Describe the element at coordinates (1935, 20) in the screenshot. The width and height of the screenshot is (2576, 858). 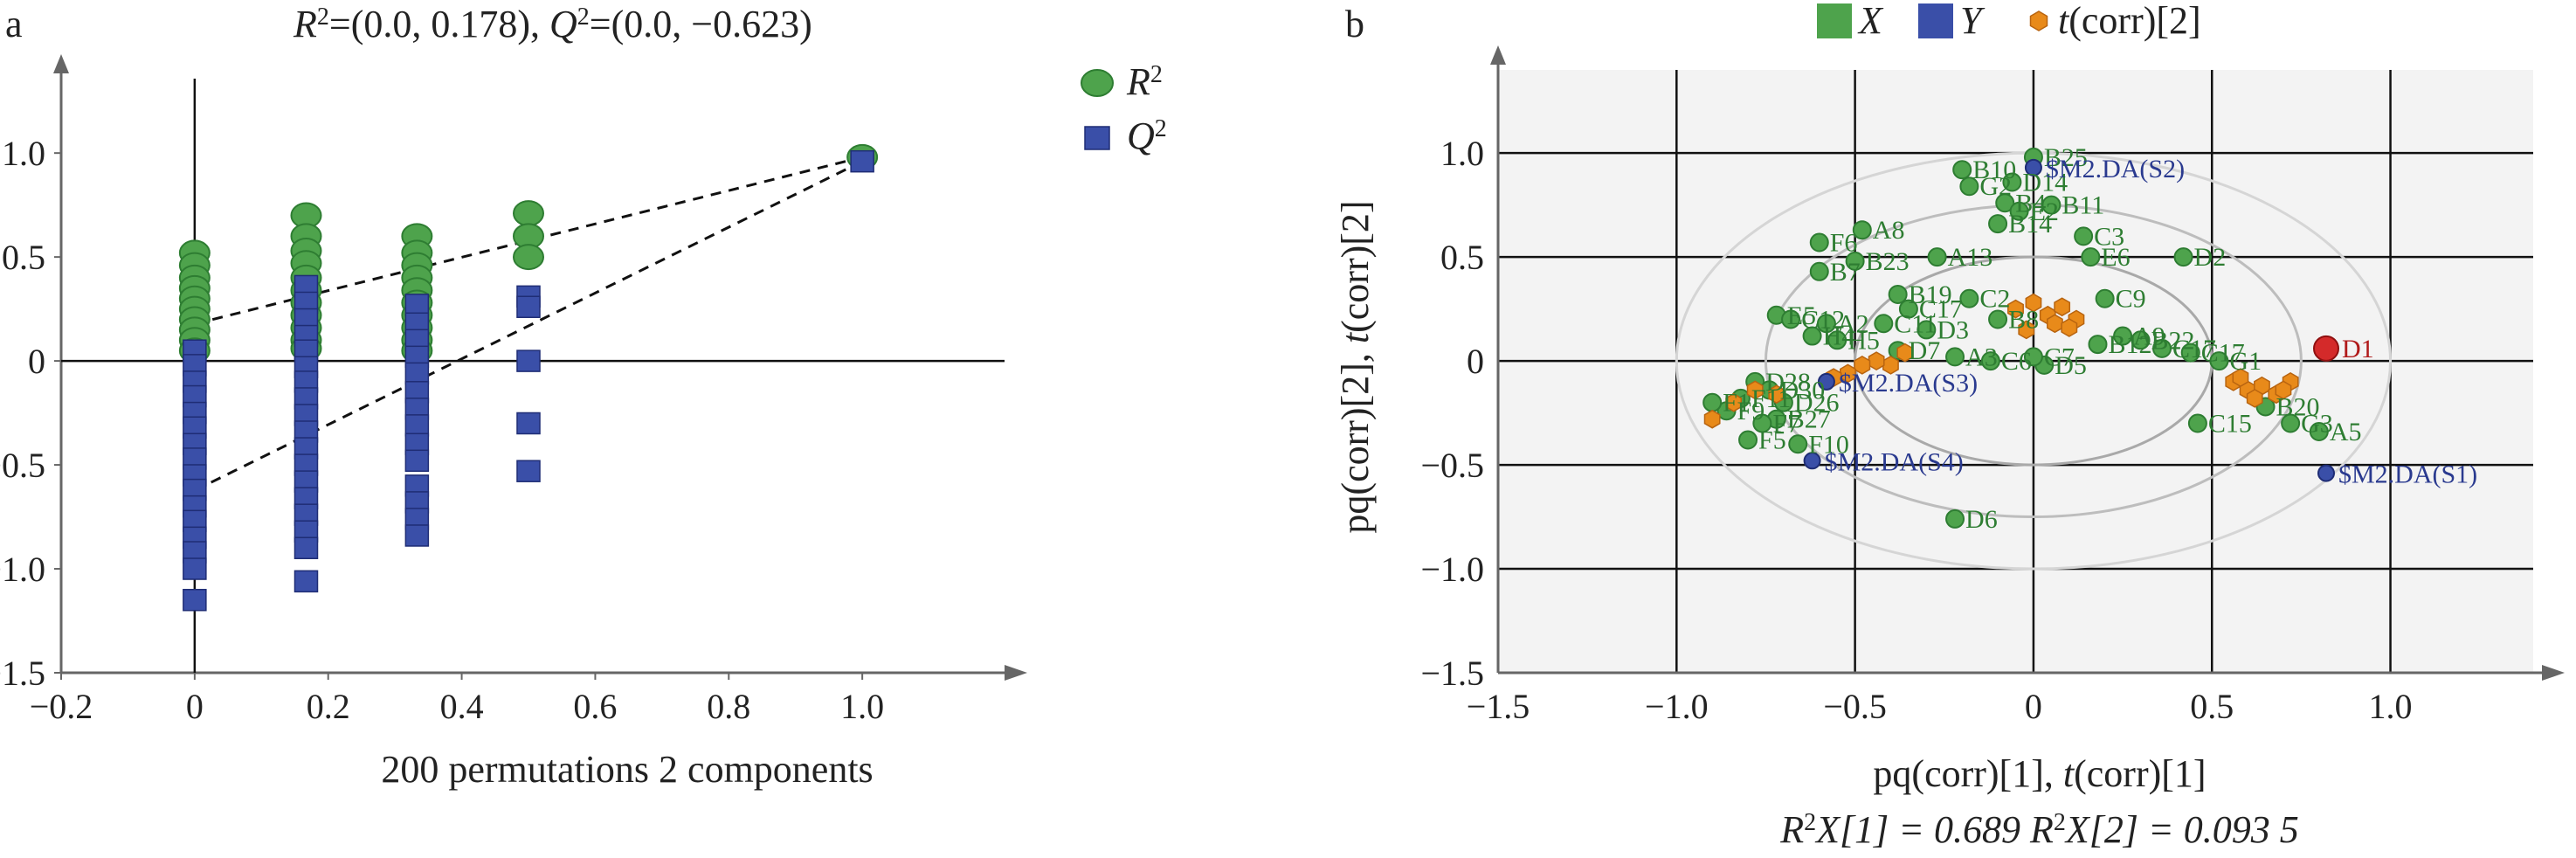
I see `legend-y-swatch` at that location.